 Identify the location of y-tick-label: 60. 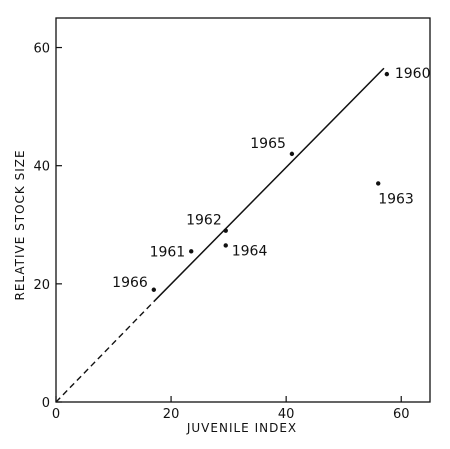
(41, 49).